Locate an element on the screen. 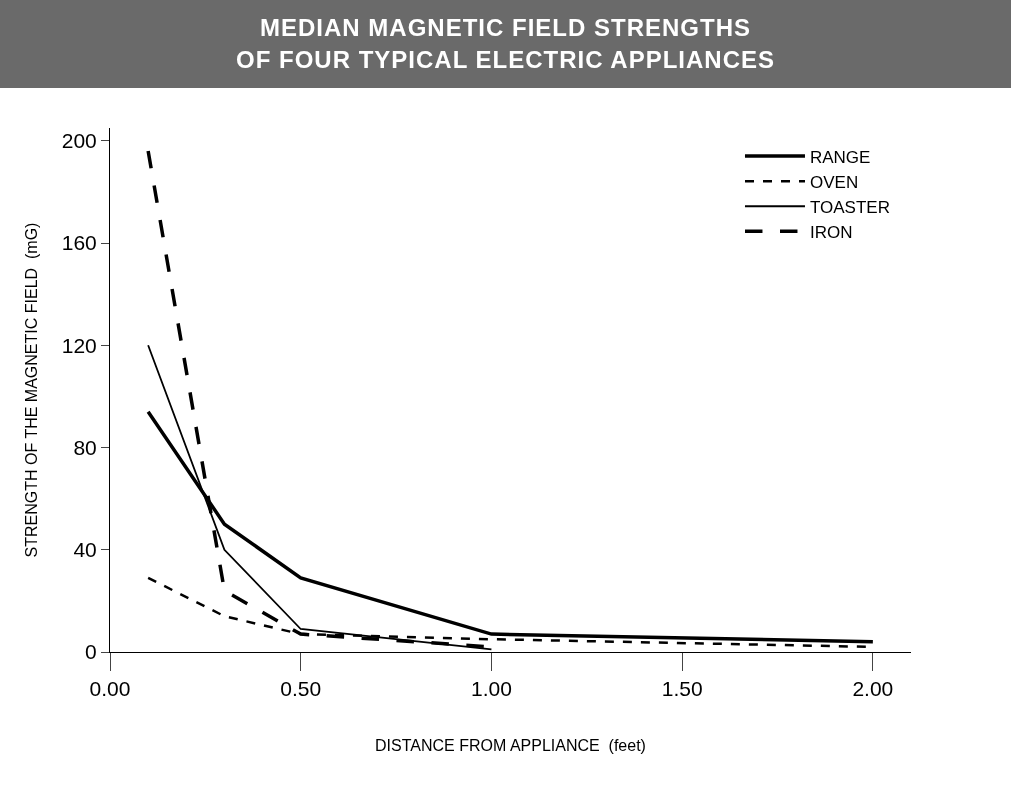 Image resolution: width=1011 pixels, height=802 pixels. legend-label: IRON is located at coordinates (831, 232).